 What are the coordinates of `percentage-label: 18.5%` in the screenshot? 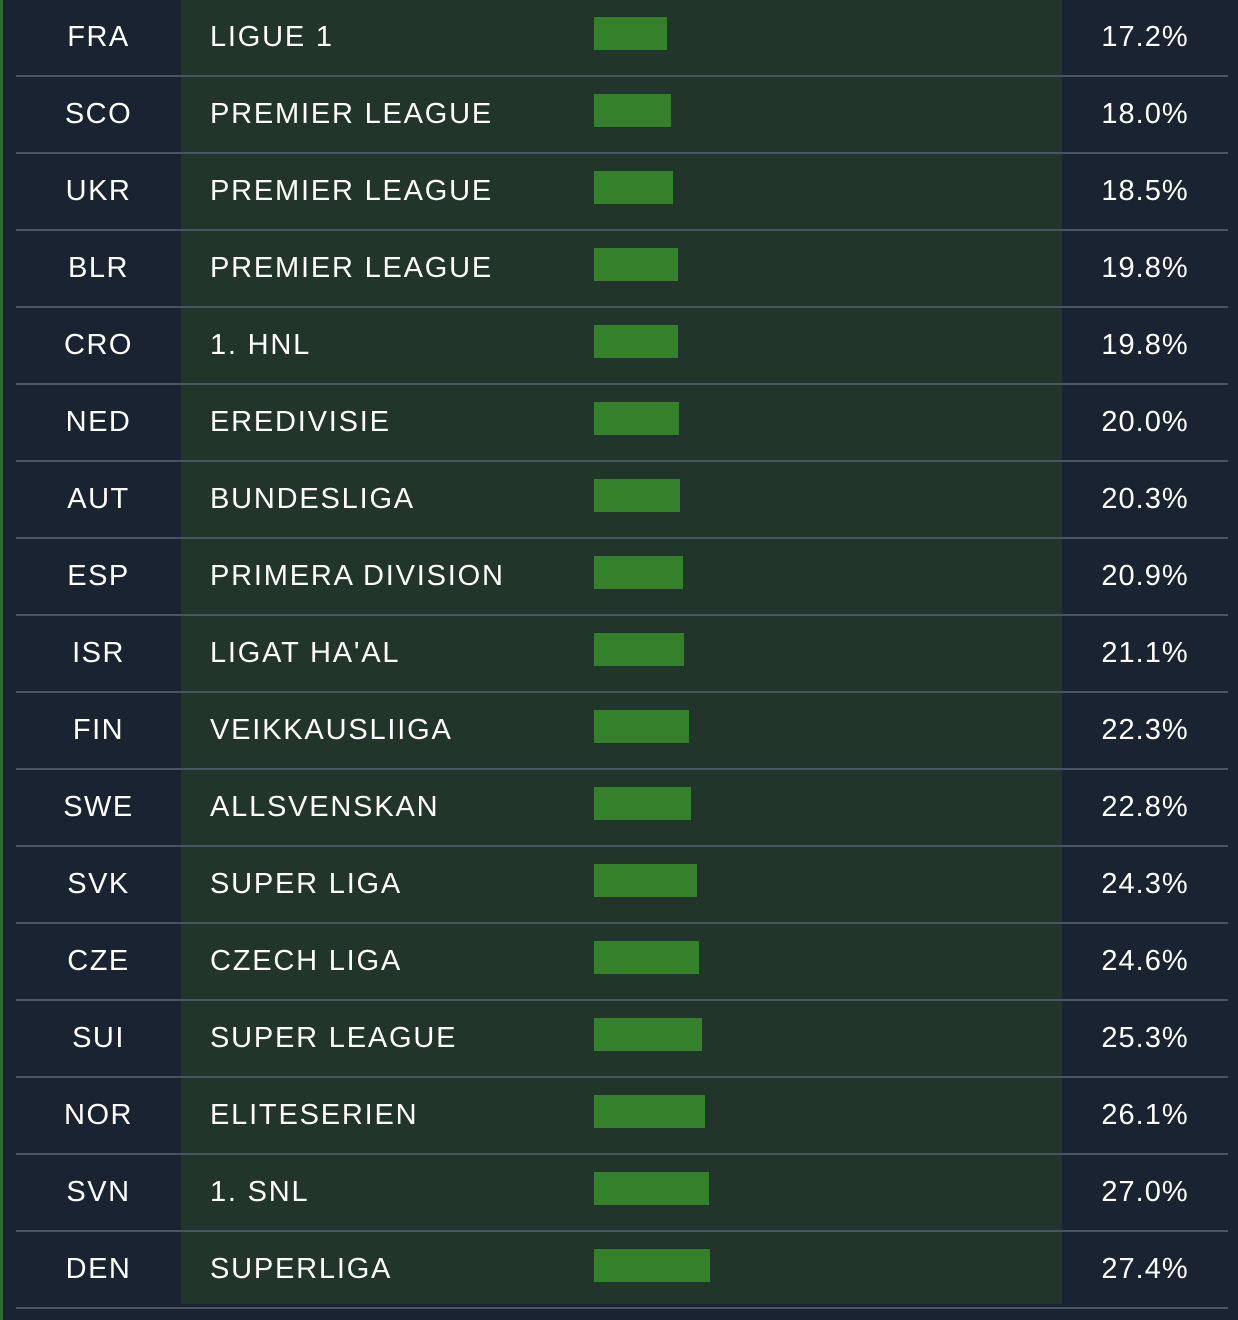 It's located at (1145, 191).